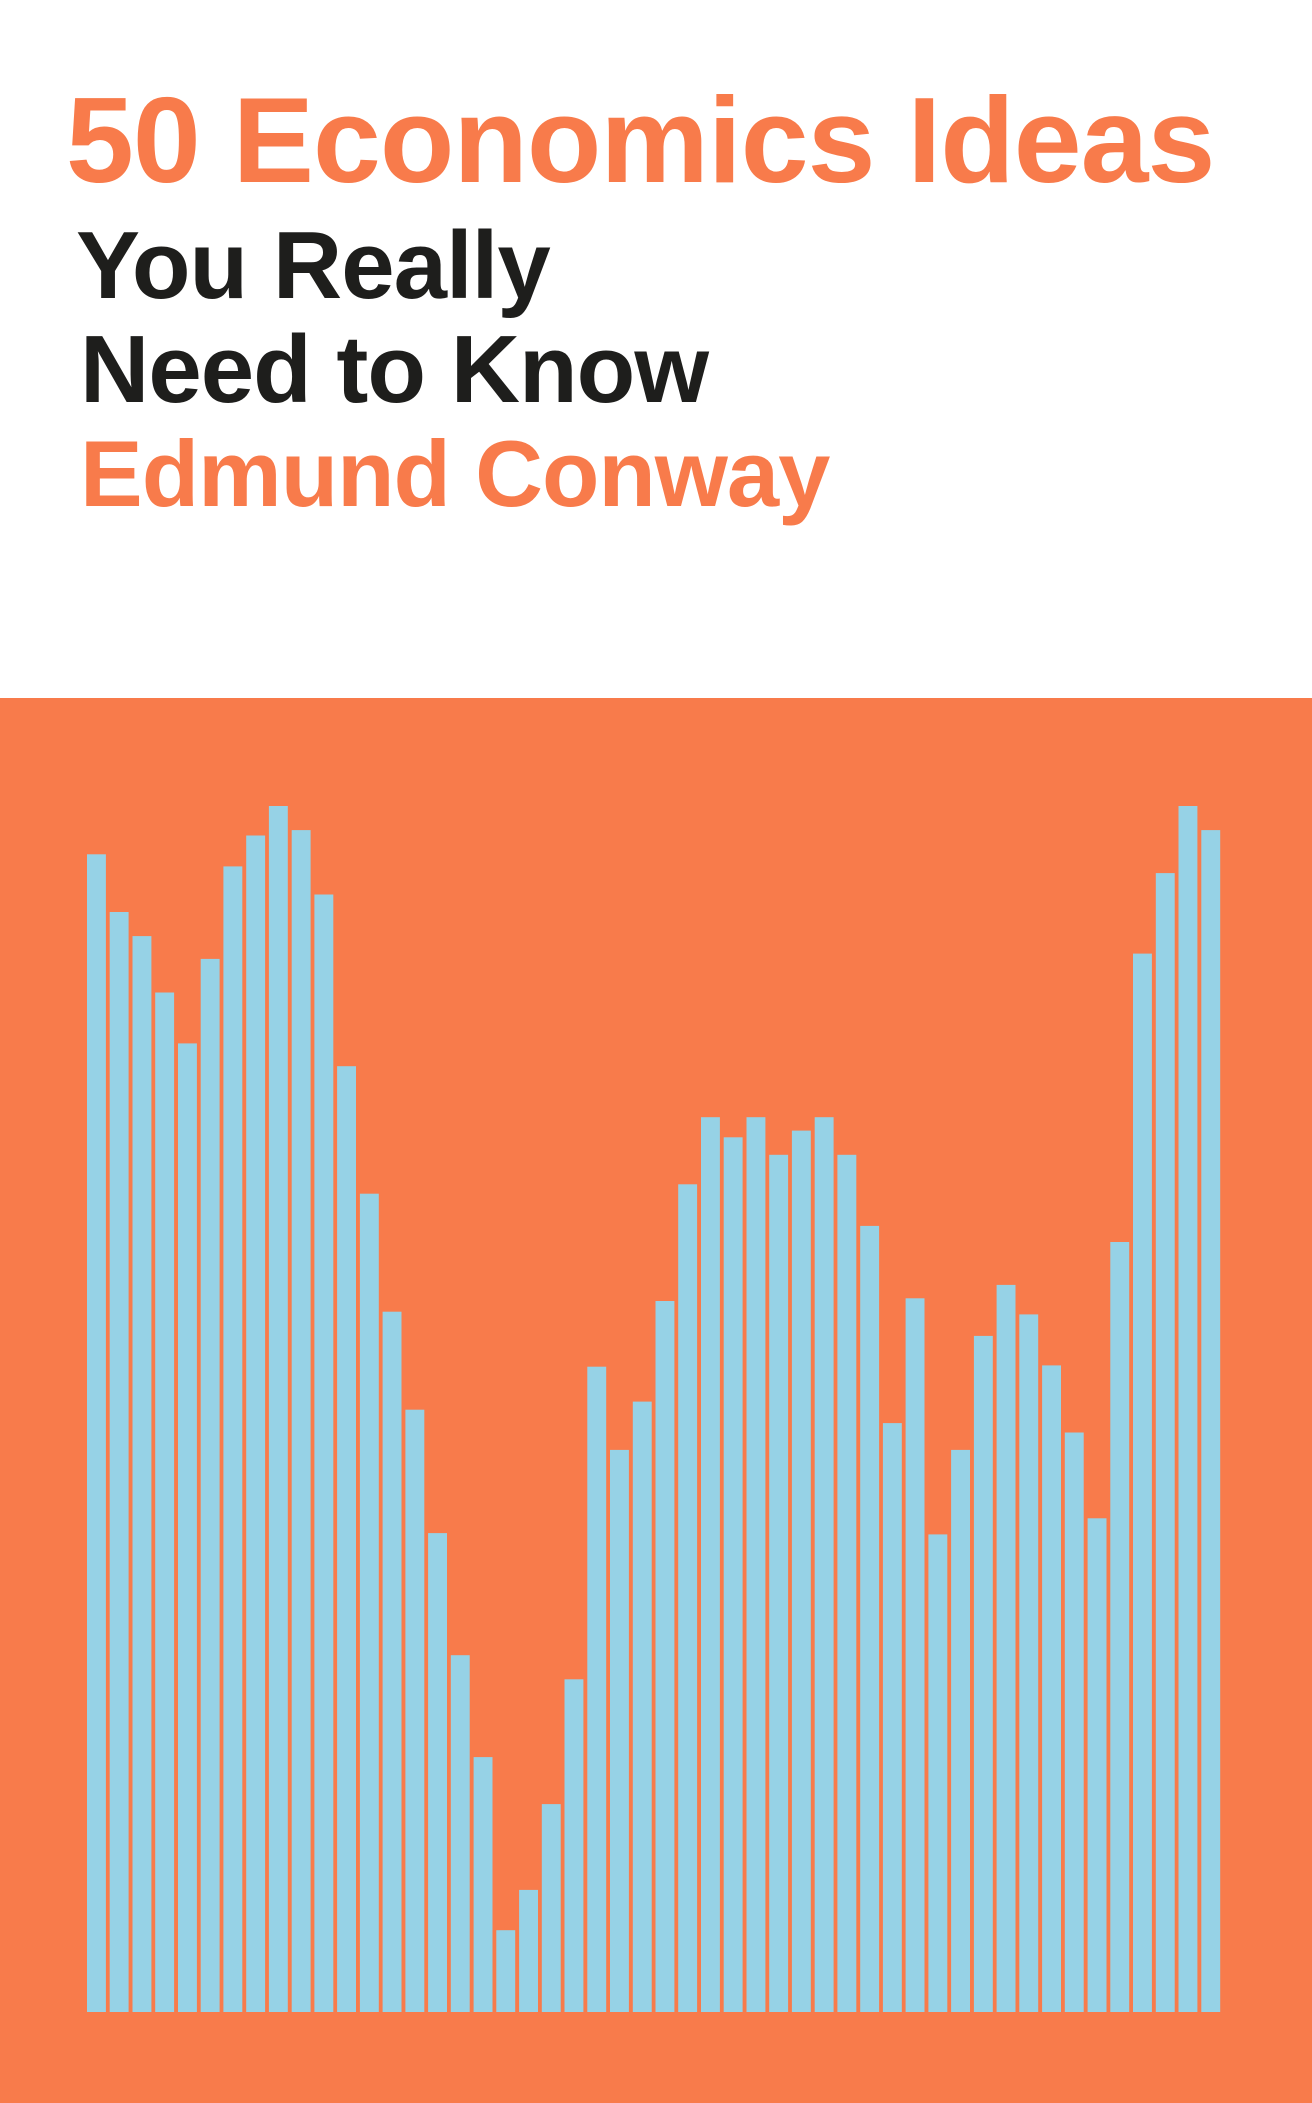 Image resolution: width=1312 pixels, height=2103 pixels. Describe the element at coordinates (640, 140) in the screenshot. I see `book-title: 50 Economics Ideas` at that location.